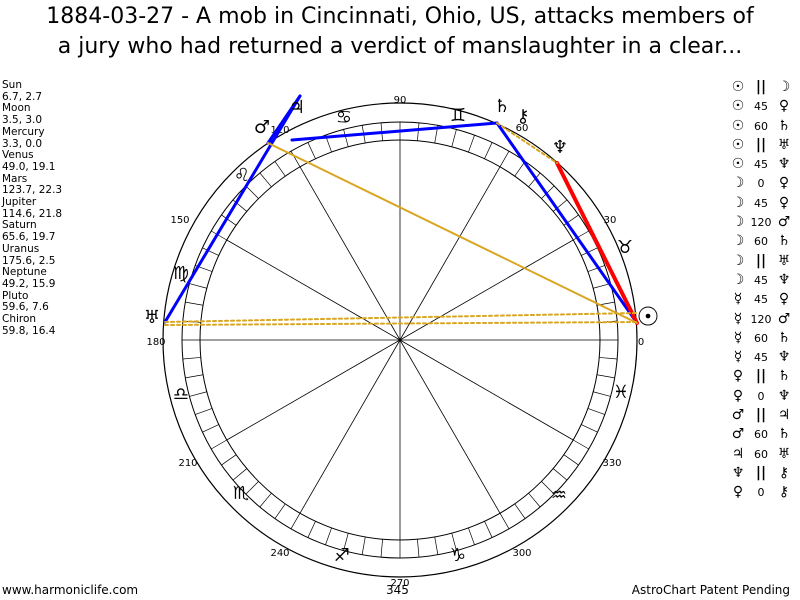  Describe the element at coordinates (710, 590) in the screenshot. I see `footer-patent: AstroChart Patent Pending` at that location.